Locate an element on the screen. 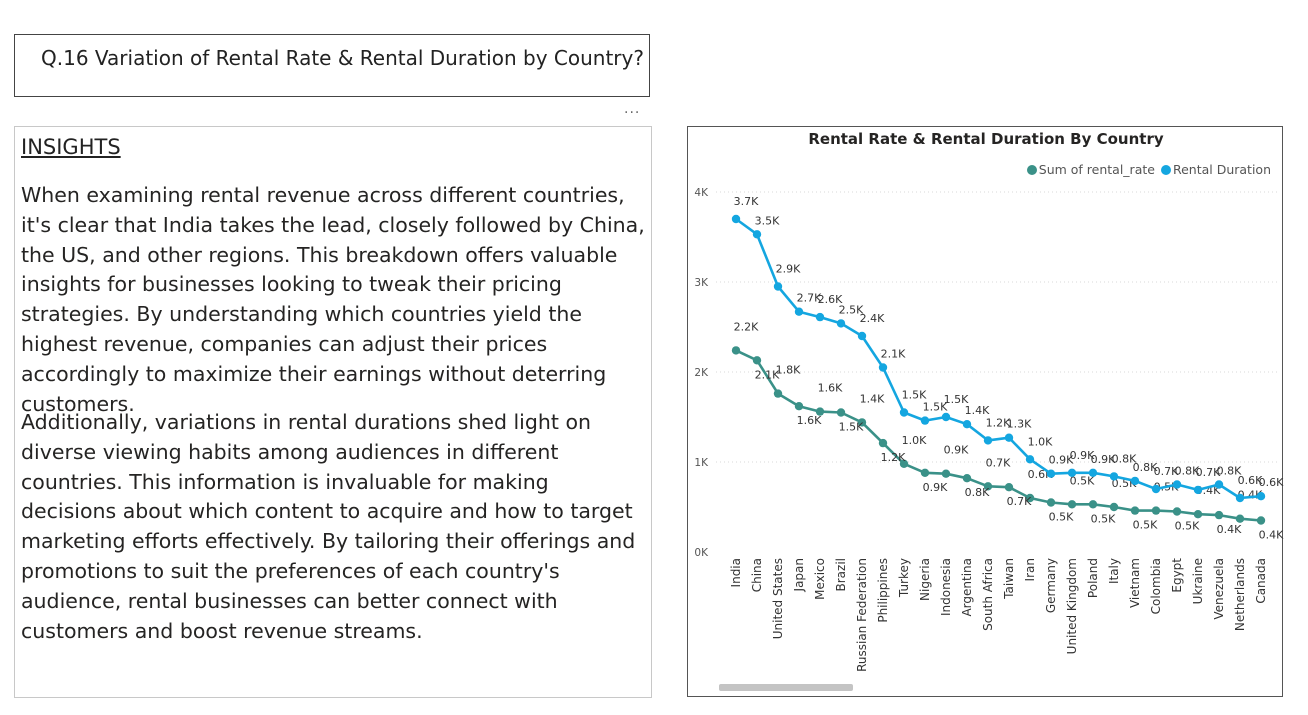  x-tick-label: Turkey is located at coordinates (904, 578).